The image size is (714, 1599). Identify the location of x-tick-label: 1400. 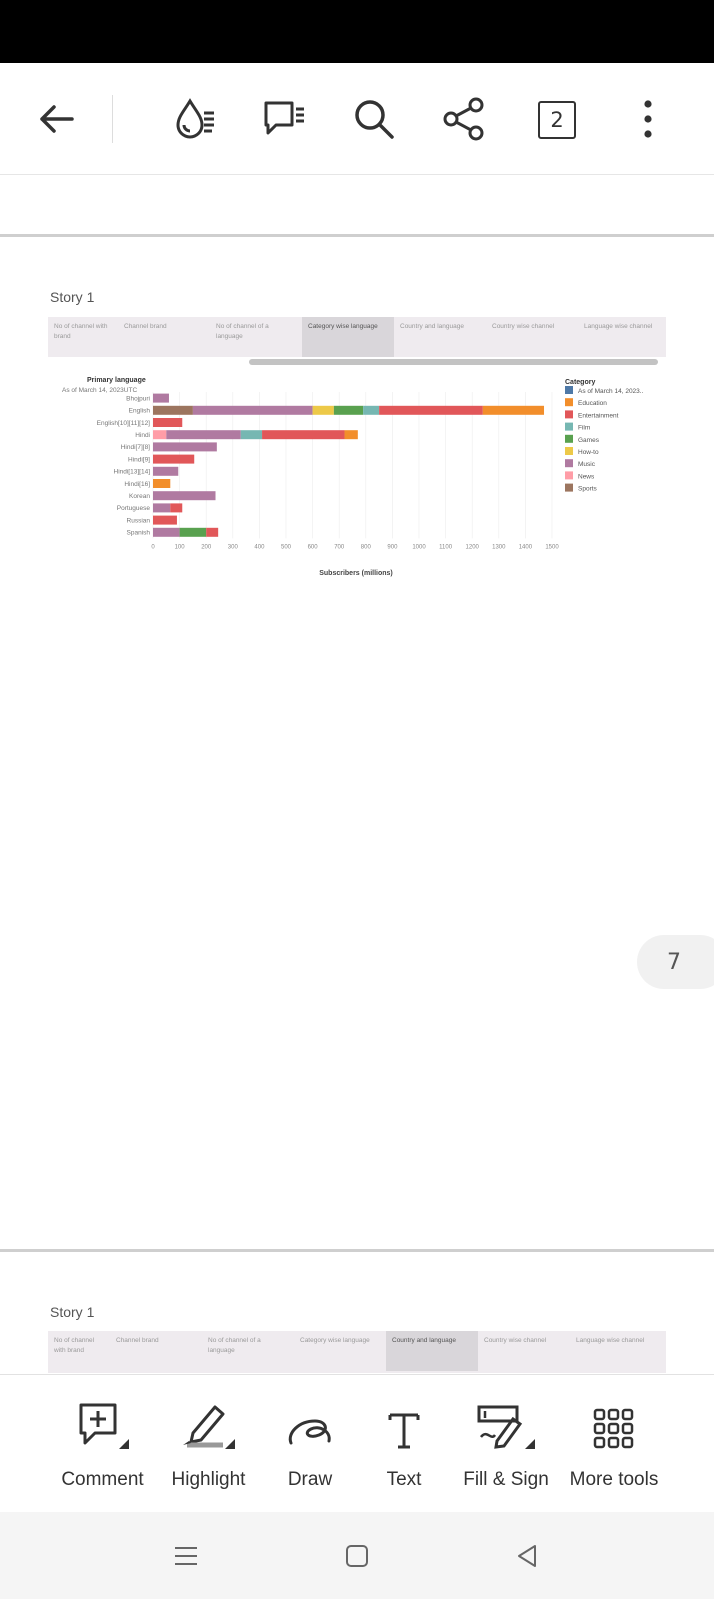
(526, 547).